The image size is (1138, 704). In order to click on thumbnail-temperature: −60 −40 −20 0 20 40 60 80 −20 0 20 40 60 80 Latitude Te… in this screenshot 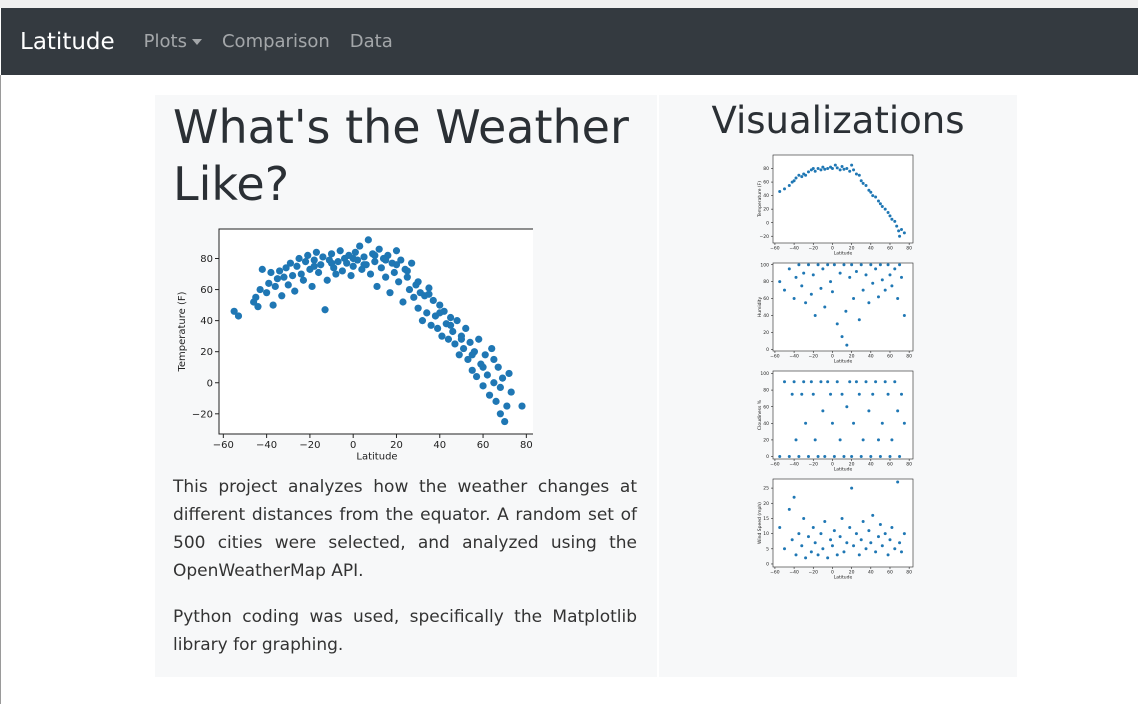, I will do `click(837, 205)`.